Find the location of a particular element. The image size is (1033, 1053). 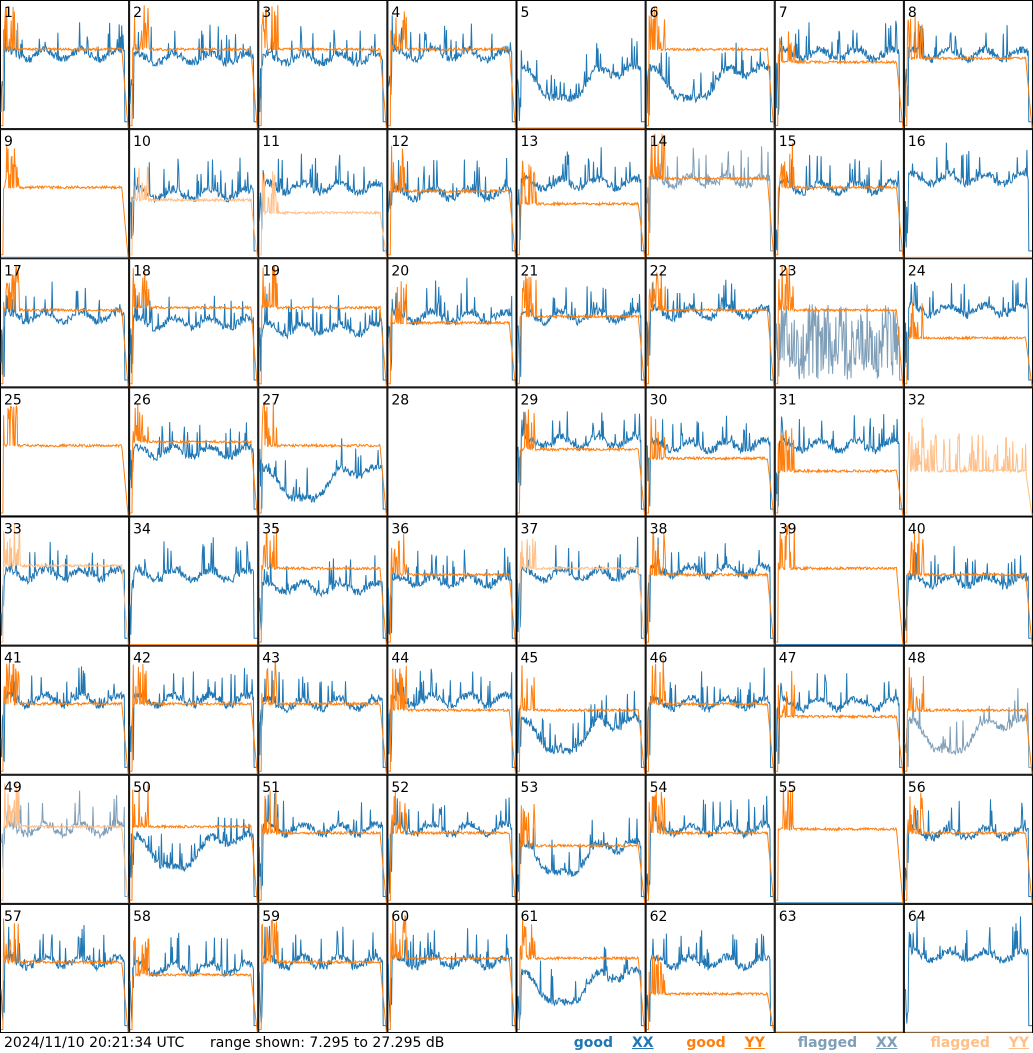

panel-label: 46 is located at coordinates (659, 659).